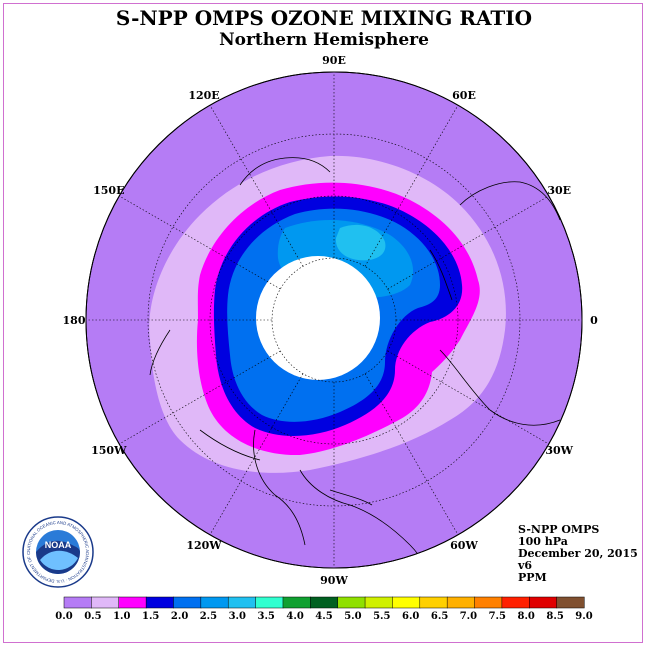 This screenshot has width=648, height=648. What do you see at coordinates (525, 565) in the screenshot?
I see `info-version: v6` at bounding box center [525, 565].